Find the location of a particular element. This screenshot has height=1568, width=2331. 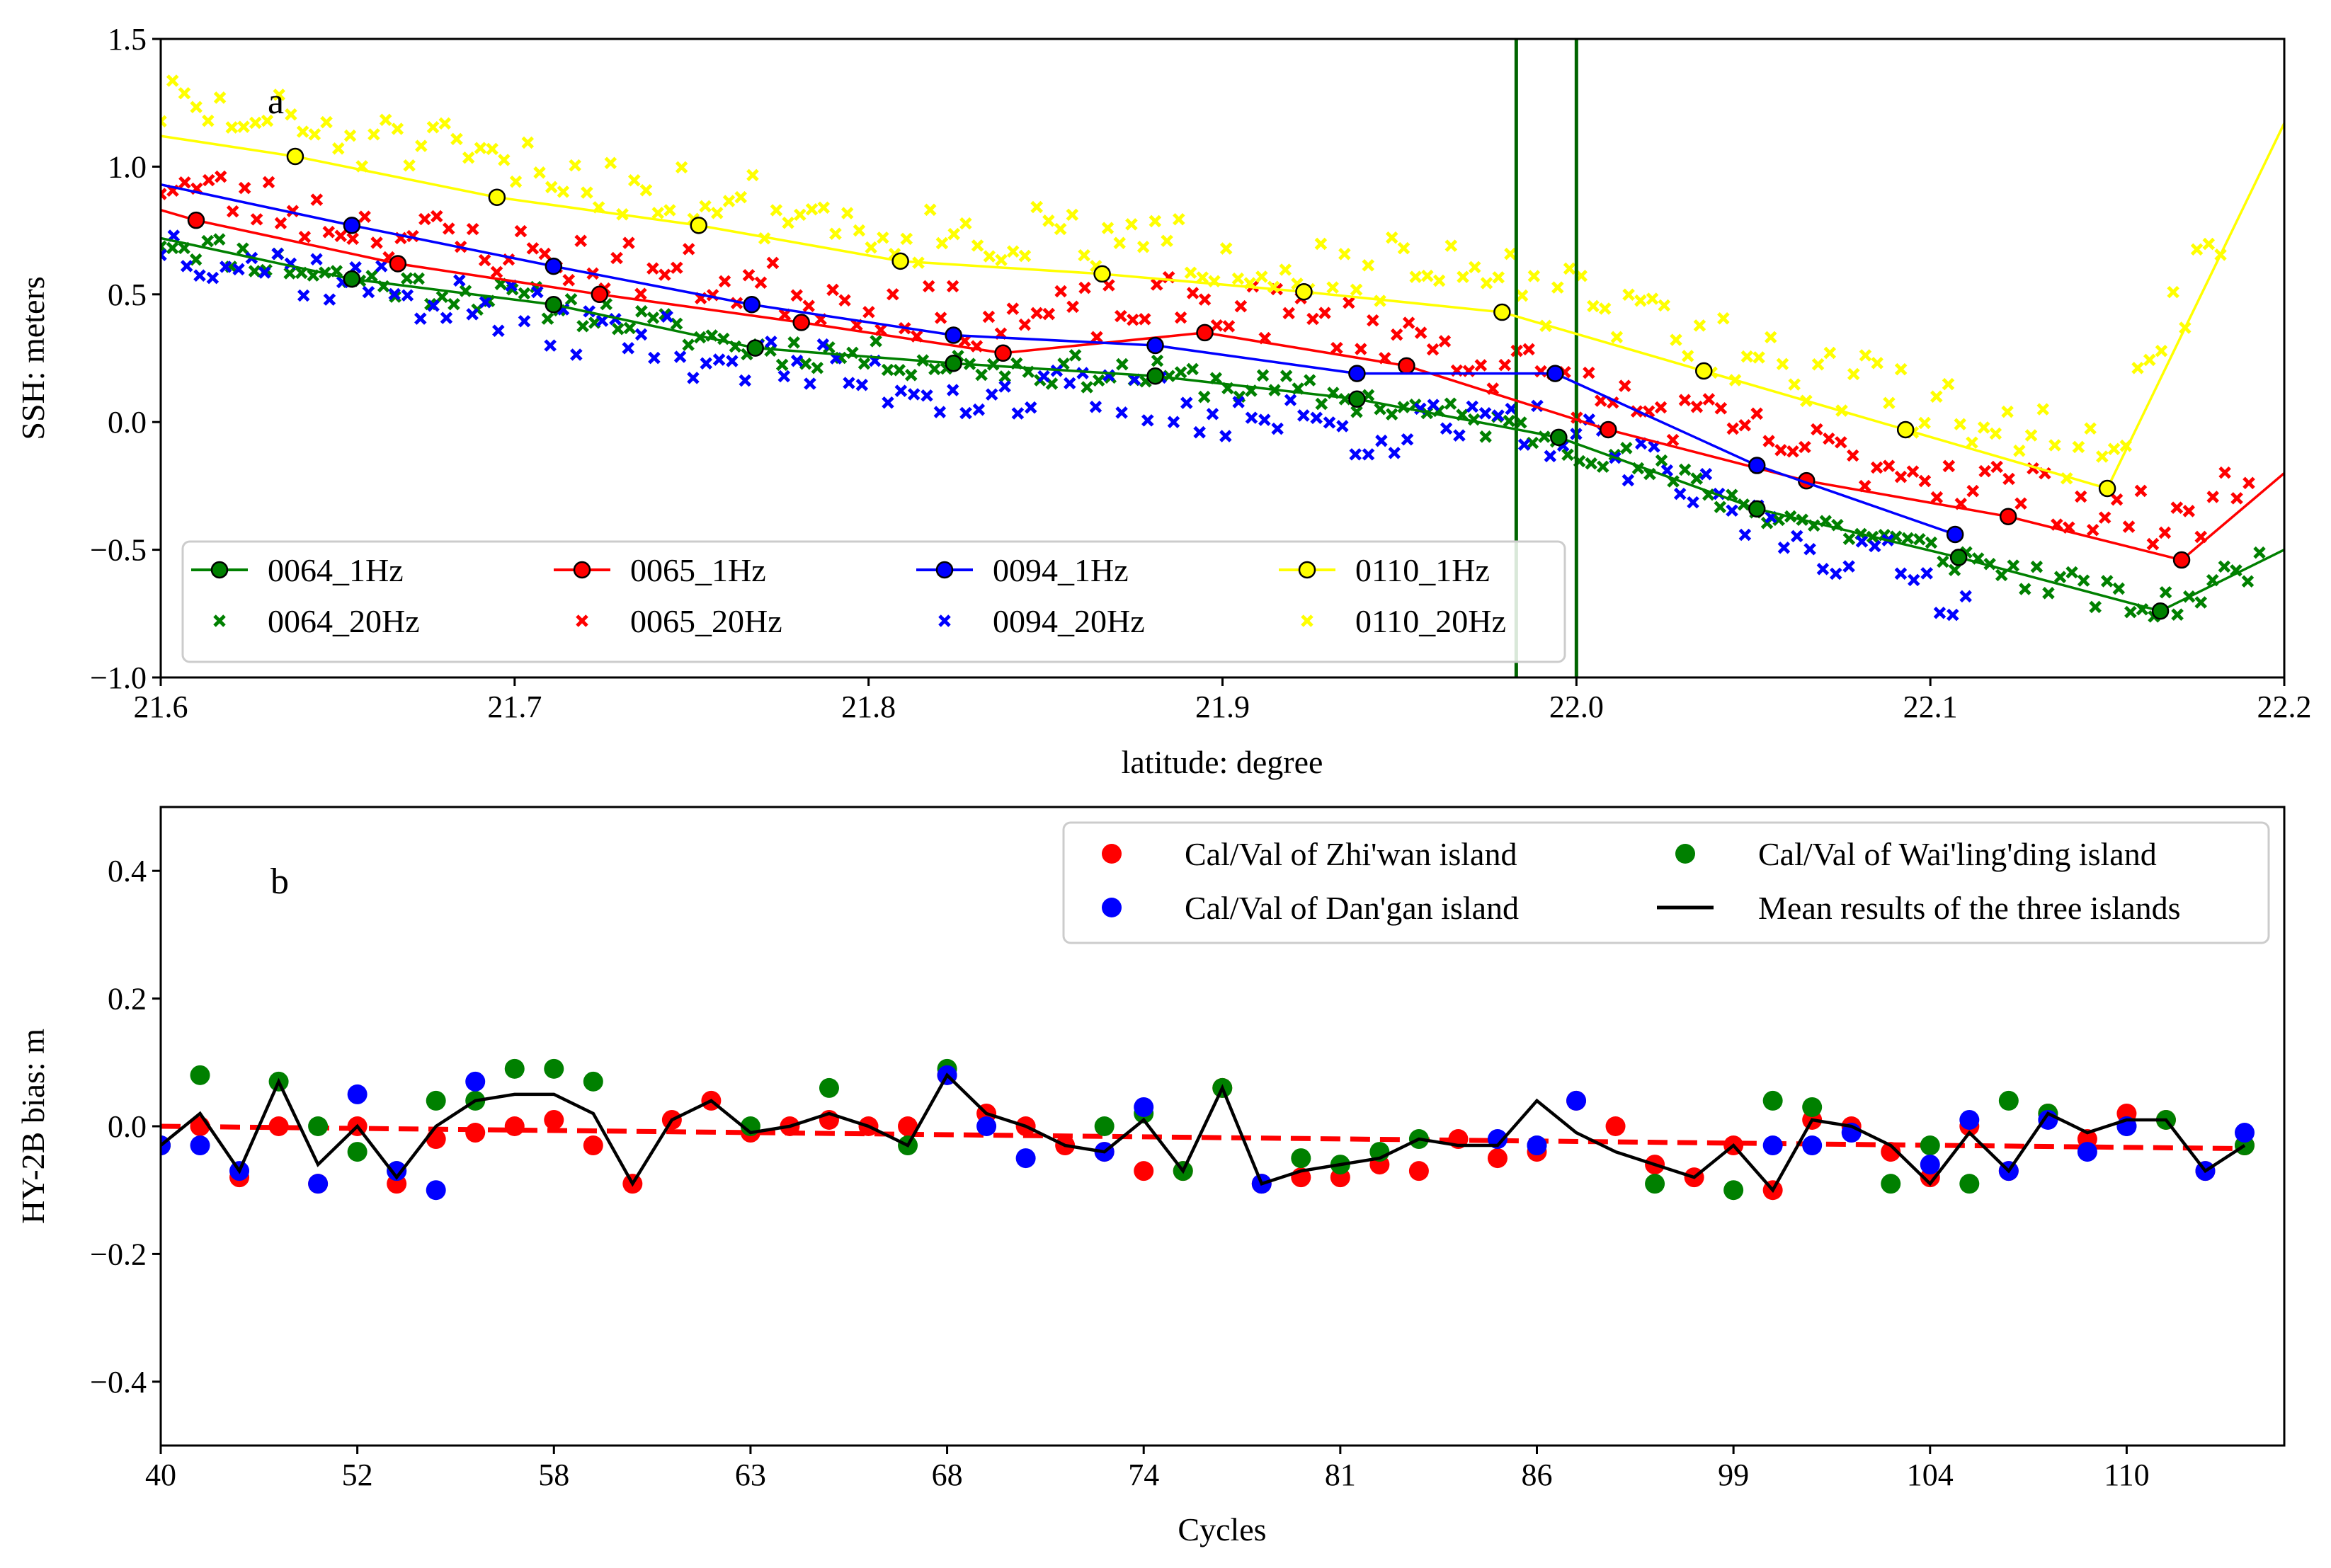

legend-marker-0094-1hz is located at coordinates (944, 570).